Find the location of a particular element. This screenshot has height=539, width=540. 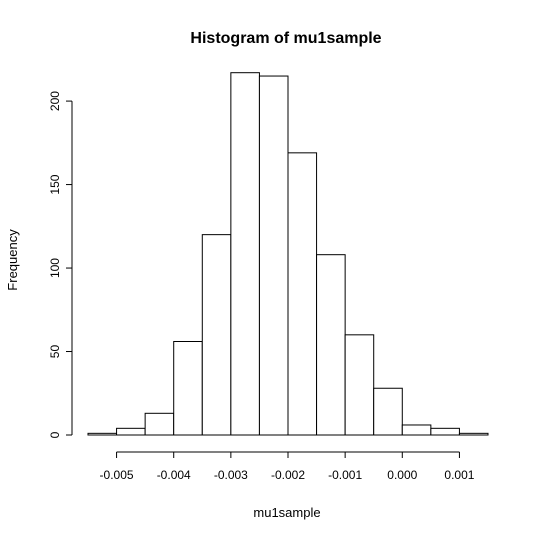

x-tick-label: 0.000 is located at coordinates (402, 475).